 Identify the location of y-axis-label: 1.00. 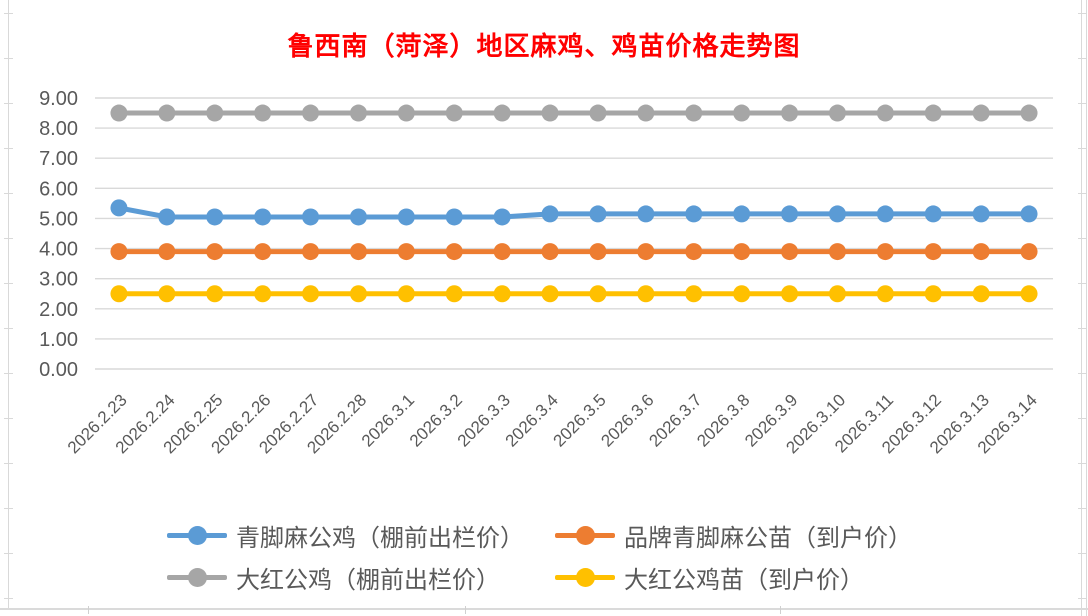
(58, 340).